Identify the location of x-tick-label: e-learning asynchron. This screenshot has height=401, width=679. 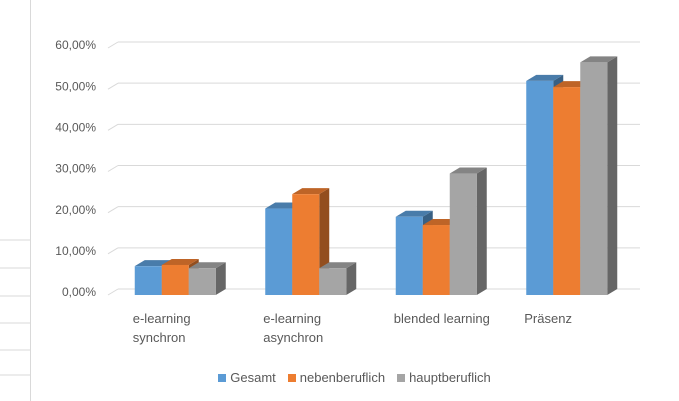
(293, 328).